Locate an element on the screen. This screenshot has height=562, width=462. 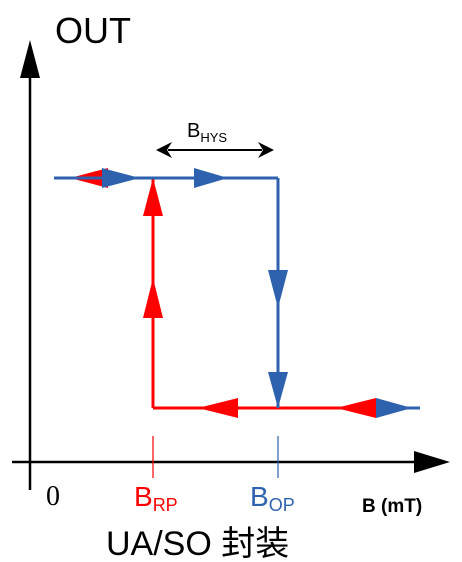
operate-point-label-sub: OP is located at coordinates (282, 505).